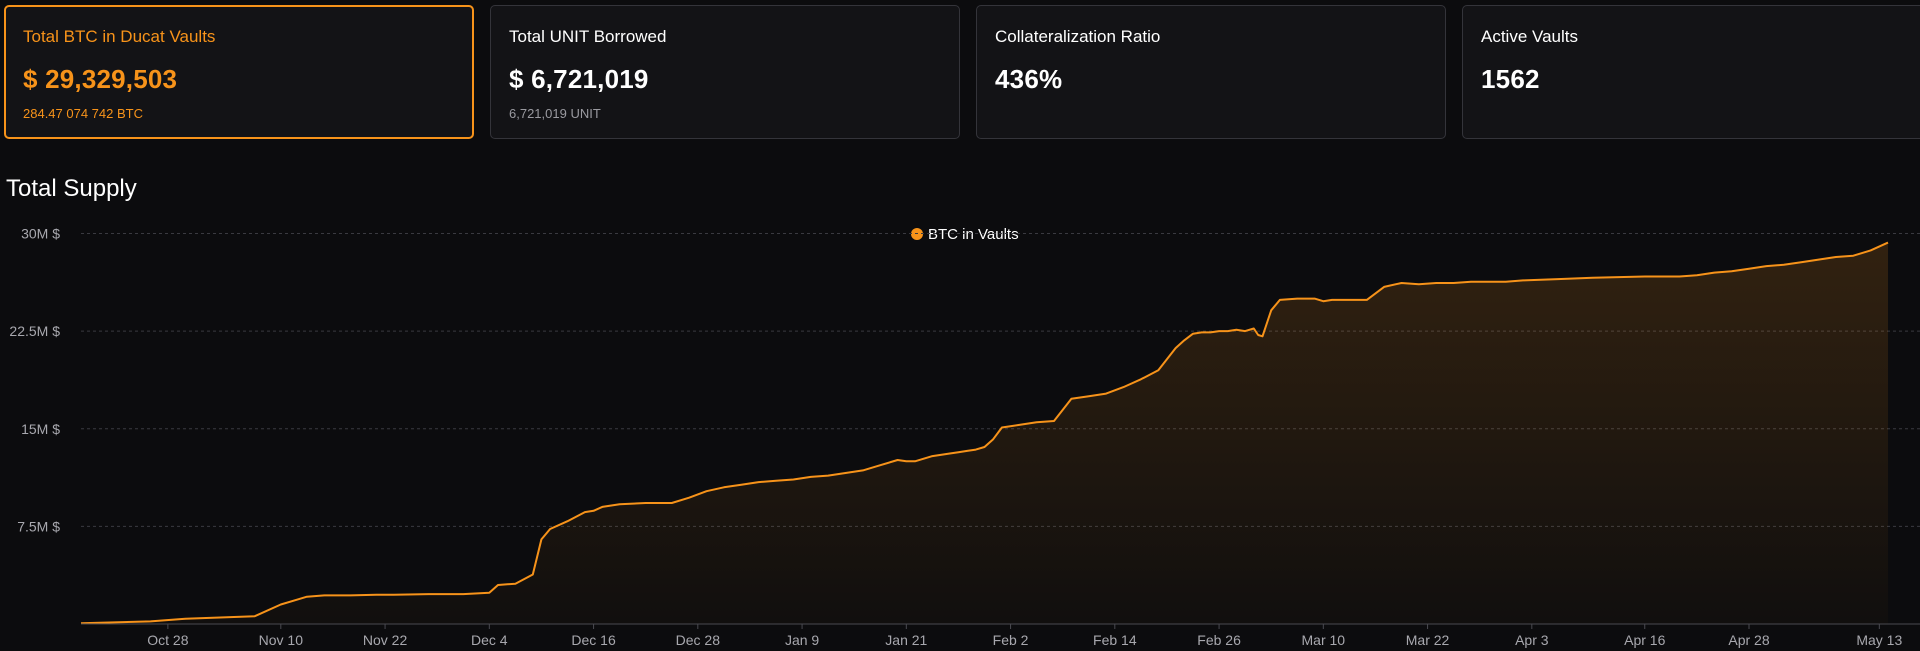 This screenshot has height=651, width=1920. Describe the element at coordinates (1011, 640) in the screenshot. I see `x-tick-label: Feb 2` at that location.